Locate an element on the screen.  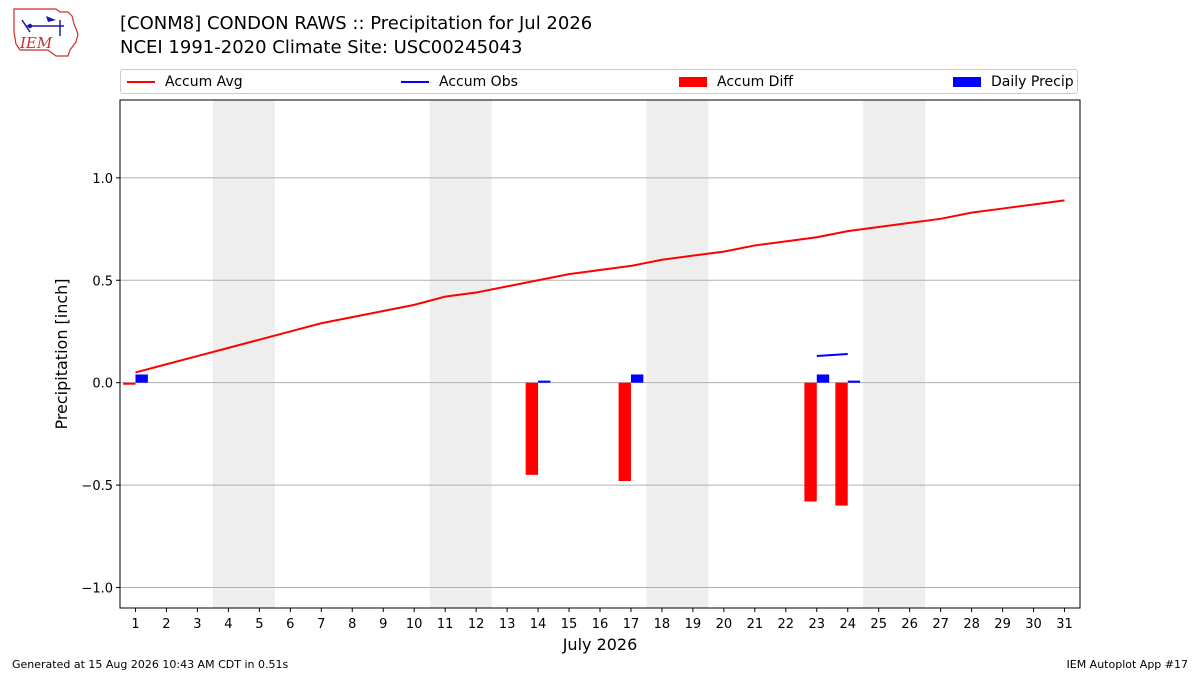
x-tick-label: 31 is located at coordinates (1064, 624).